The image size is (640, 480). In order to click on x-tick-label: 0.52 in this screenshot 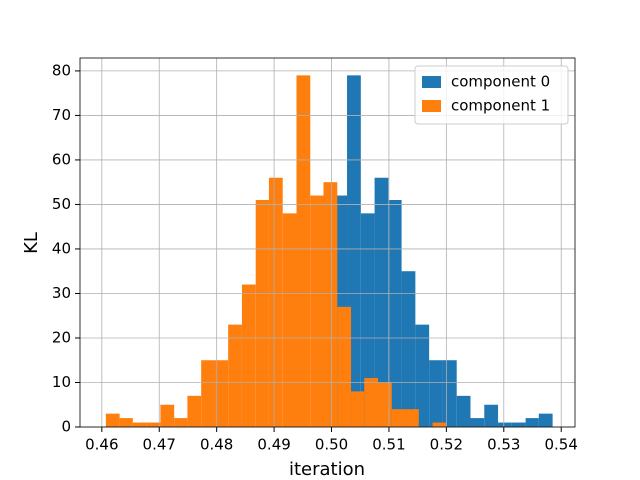, I will do `click(446, 445)`.